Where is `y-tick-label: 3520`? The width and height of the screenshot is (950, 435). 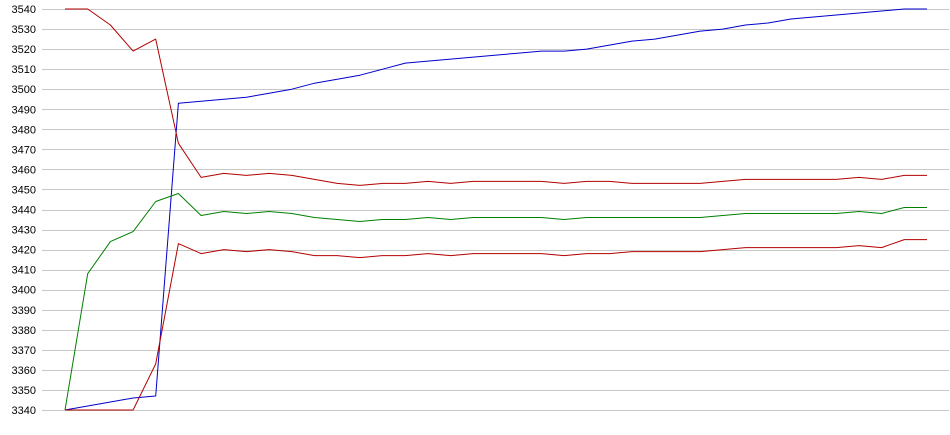 y-tick-label: 3520 is located at coordinates (24, 50).